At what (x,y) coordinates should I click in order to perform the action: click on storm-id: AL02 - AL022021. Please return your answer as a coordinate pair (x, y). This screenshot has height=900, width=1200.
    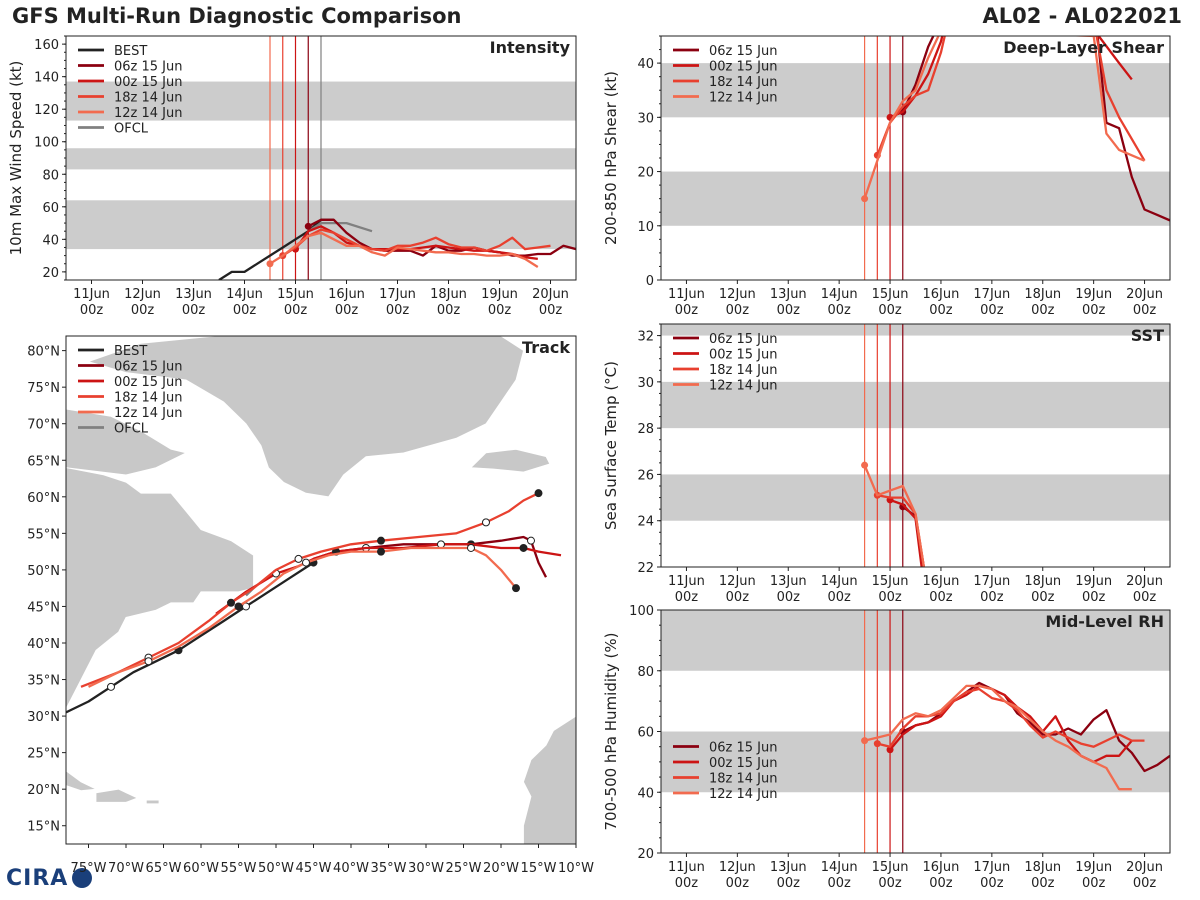
    Looking at the image, I should click on (1082, 16).